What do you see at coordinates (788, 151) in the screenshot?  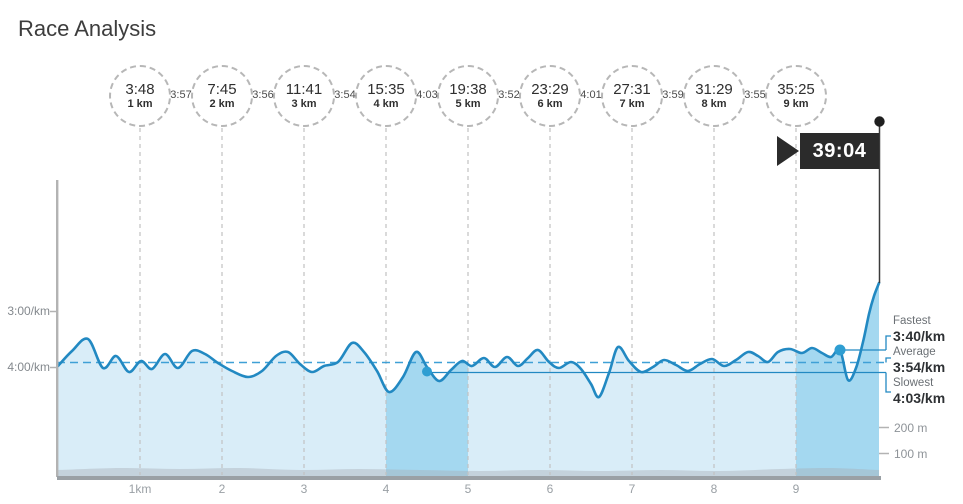 I see `flag-chevron` at bounding box center [788, 151].